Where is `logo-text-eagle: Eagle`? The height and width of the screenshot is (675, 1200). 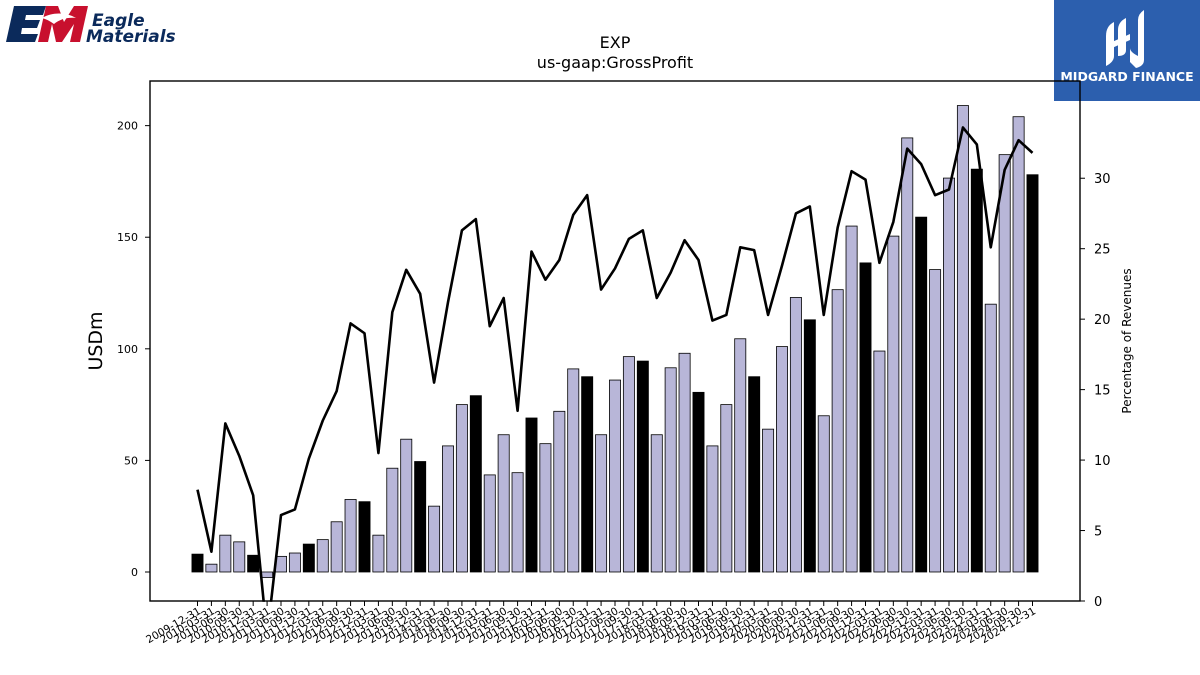
logo-text-eagle: Eagle is located at coordinates (118, 21).